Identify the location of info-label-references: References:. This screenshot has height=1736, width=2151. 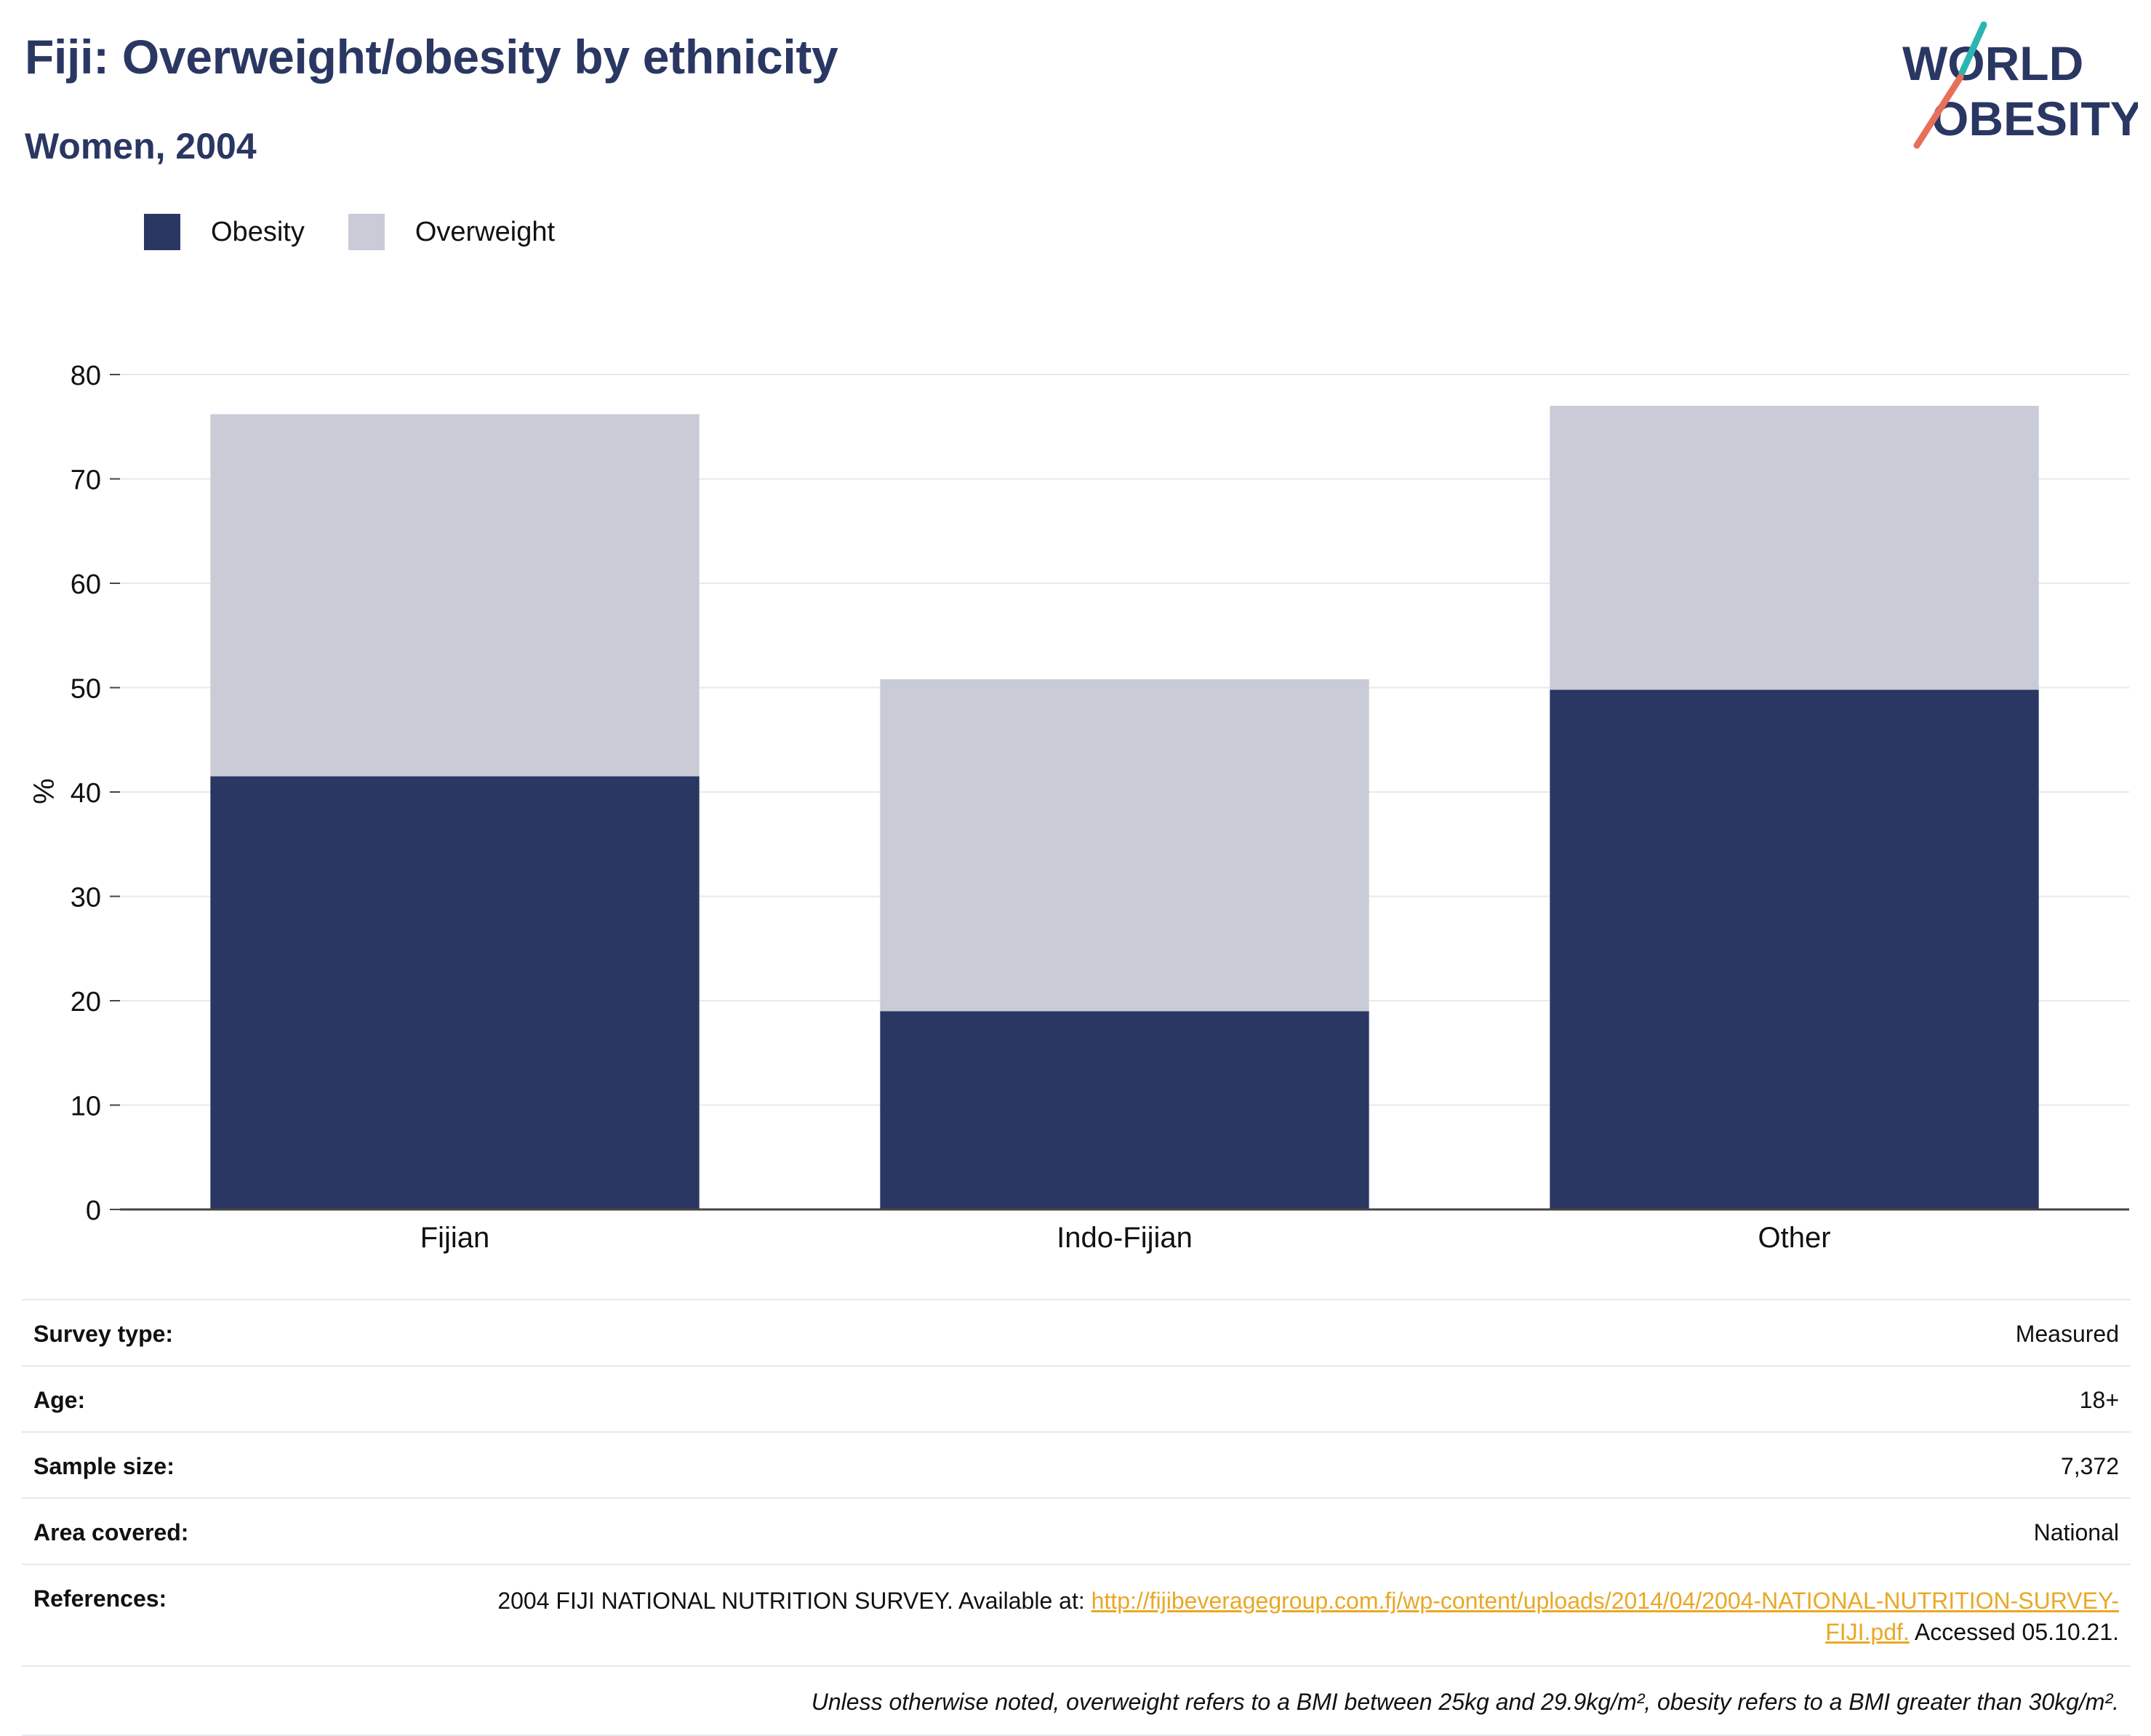
(100, 1598).